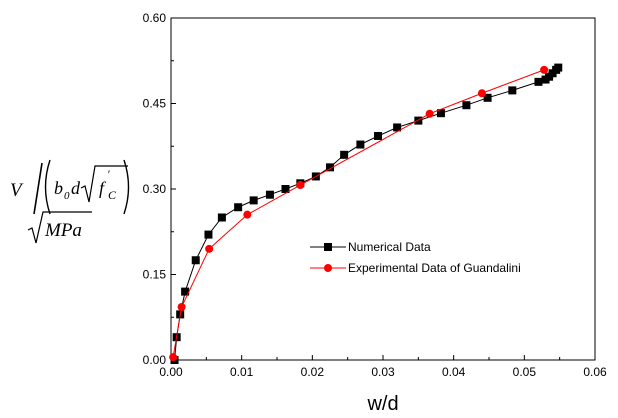 This screenshot has height=418, width=618. What do you see at coordinates (328, 268) in the screenshot?
I see `legend-experimental-marker` at bounding box center [328, 268].